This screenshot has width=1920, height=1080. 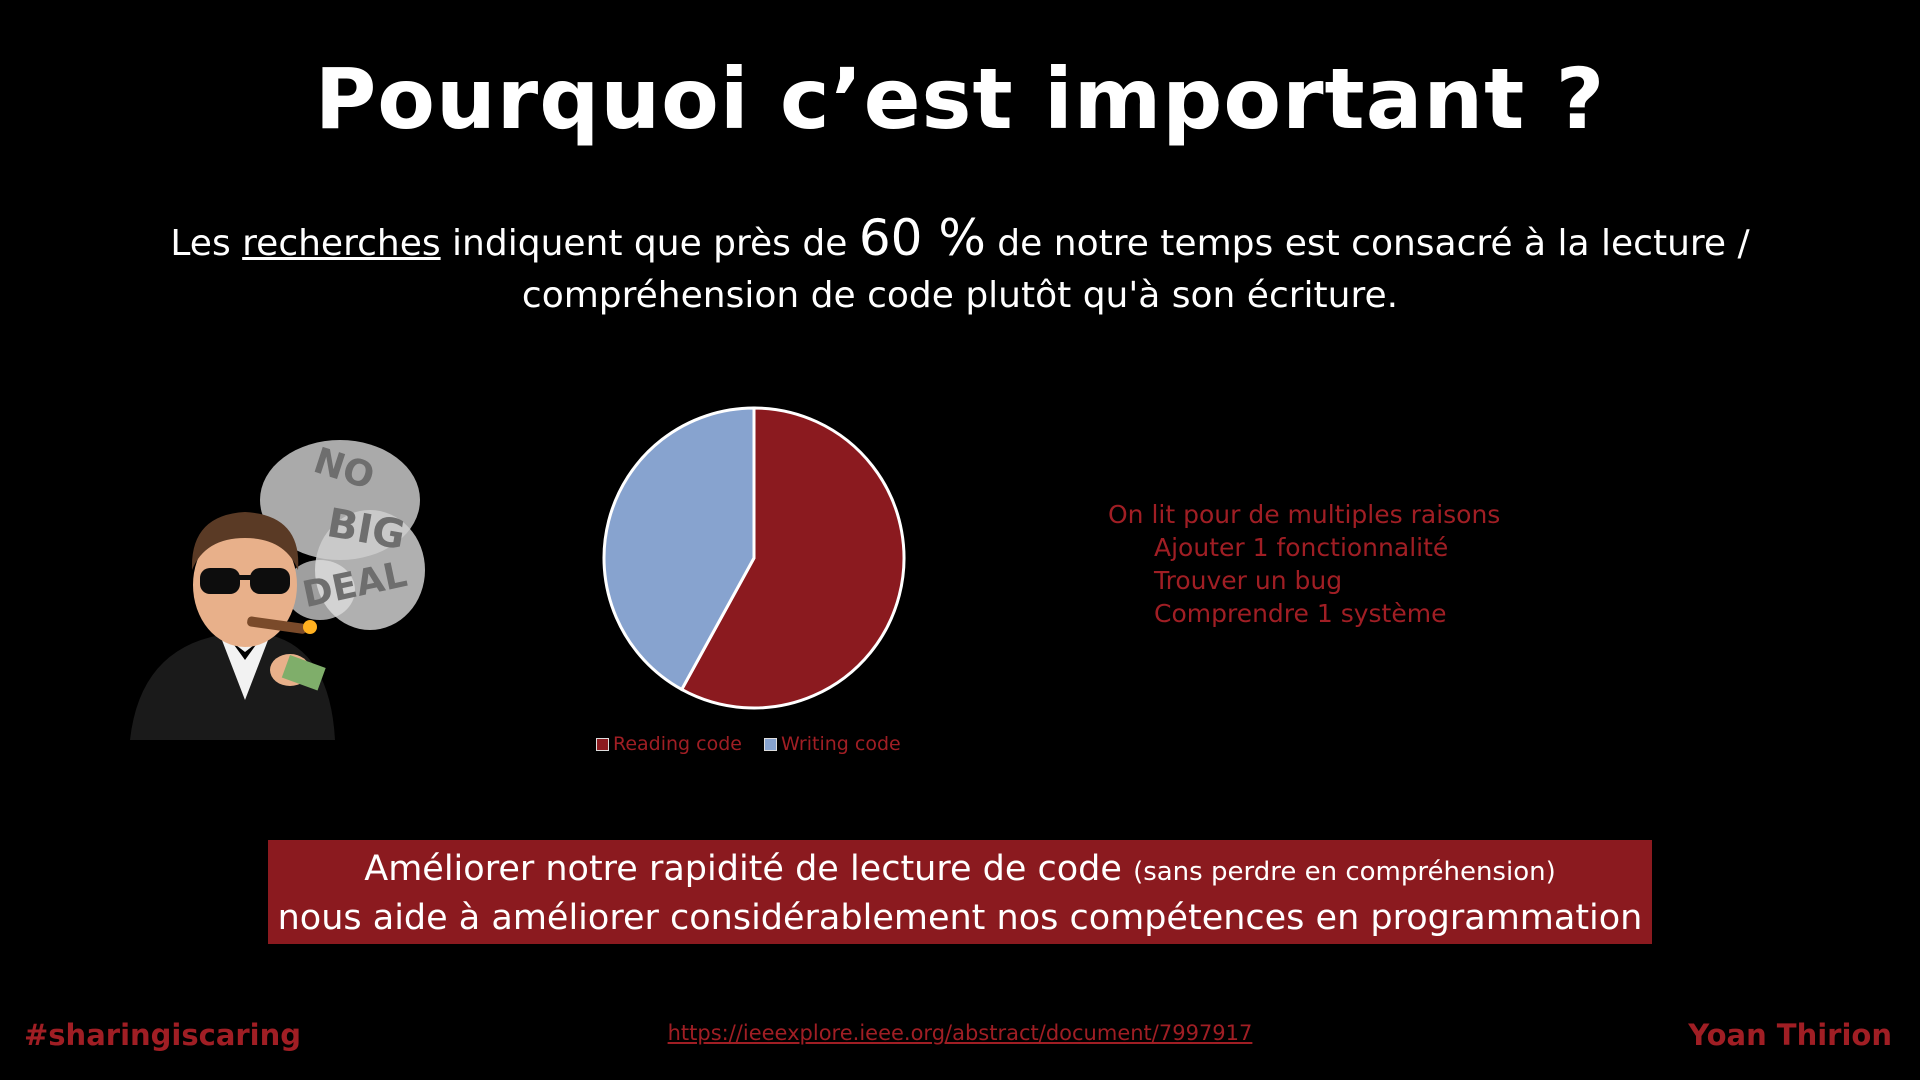 What do you see at coordinates (303, 673) in the screenshot?
I see `money-bill` at bounding box center [303, 673].